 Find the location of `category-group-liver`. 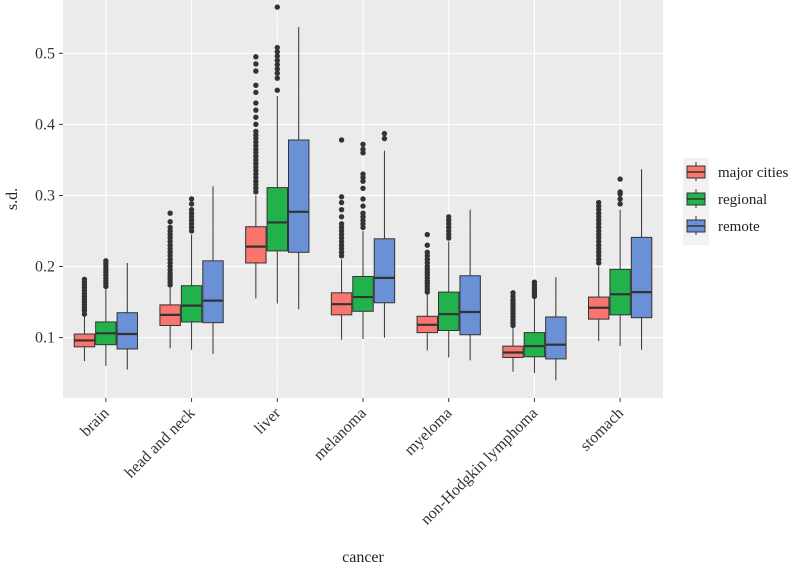

category-group-liver is located at coordinates (277, 157).